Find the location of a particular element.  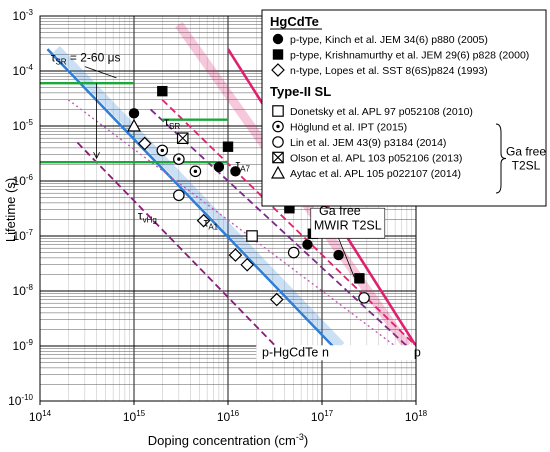

srh-label-pointer is located at coordinates (100, 72).